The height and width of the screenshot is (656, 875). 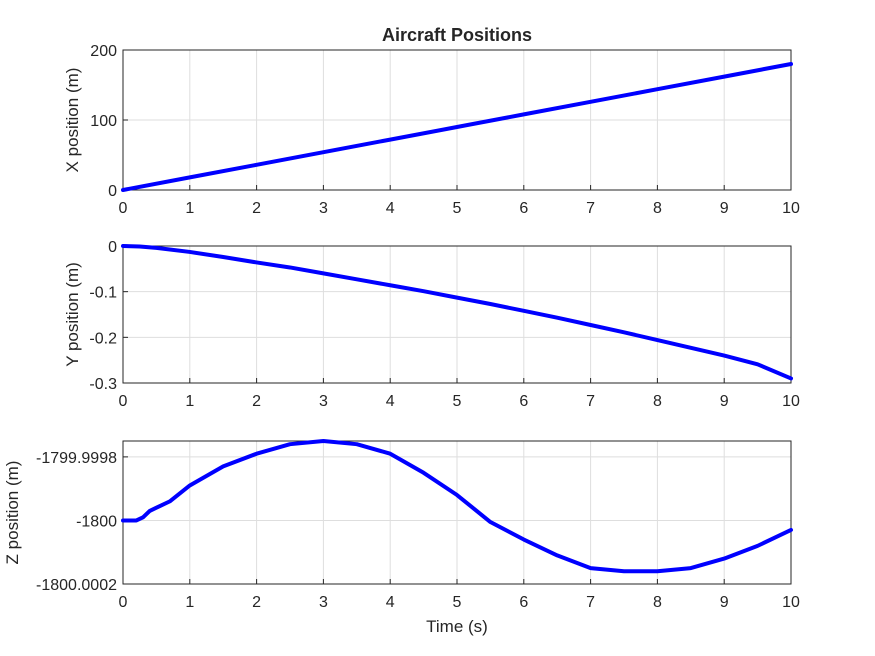 What do you see at coordinates (12, 513) in the screenshot?
I see `z-position-ylabel: Z position (m)` at bounding box center [12, 513].